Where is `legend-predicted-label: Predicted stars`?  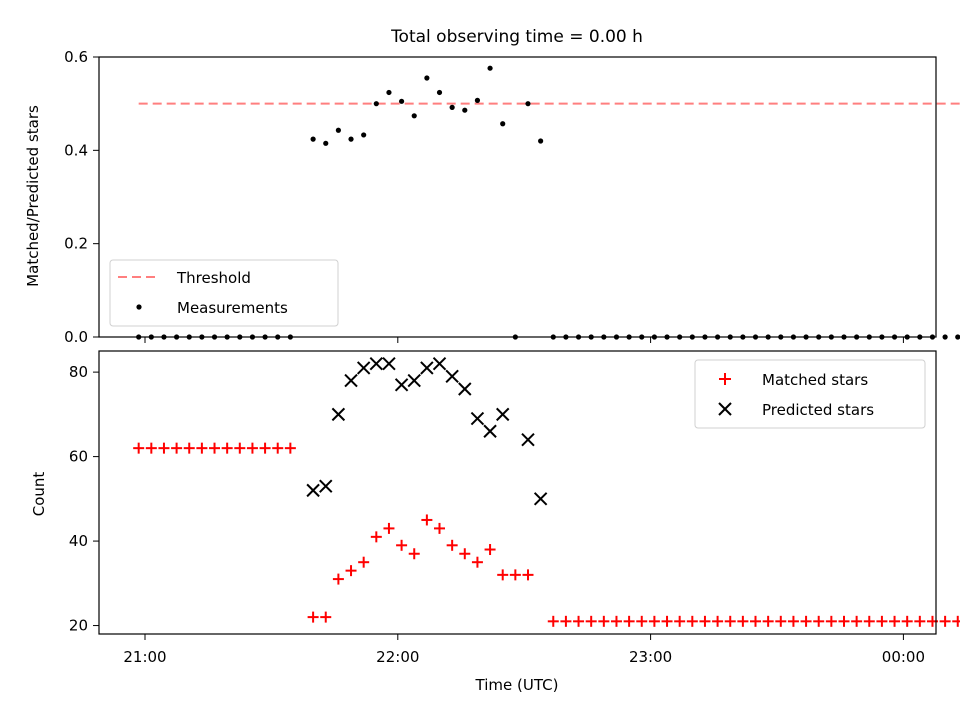
legend-predicted-label: Predicted stars is located at coordinates (818, 410).